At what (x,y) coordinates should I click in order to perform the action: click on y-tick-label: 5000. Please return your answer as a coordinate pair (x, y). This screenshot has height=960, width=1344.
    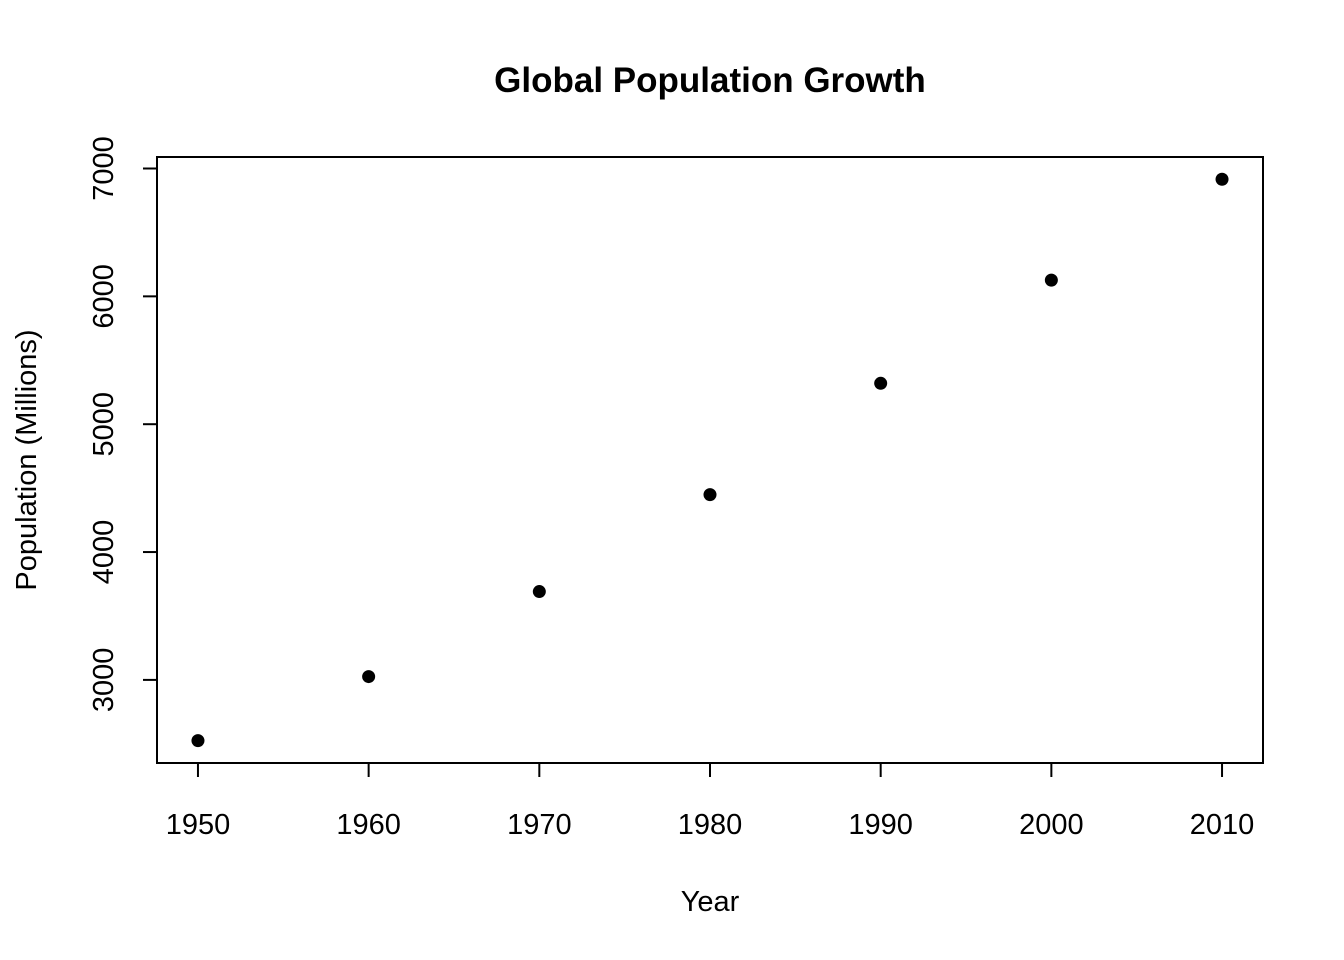
    Looking at the image, I should click on (104, 424).